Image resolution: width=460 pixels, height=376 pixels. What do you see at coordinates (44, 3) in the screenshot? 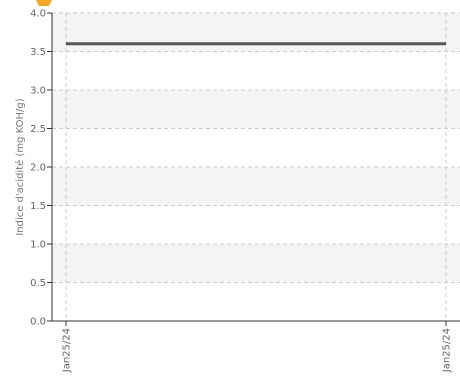
I see `warning-marker-icon` at bounding box center [44, 3].